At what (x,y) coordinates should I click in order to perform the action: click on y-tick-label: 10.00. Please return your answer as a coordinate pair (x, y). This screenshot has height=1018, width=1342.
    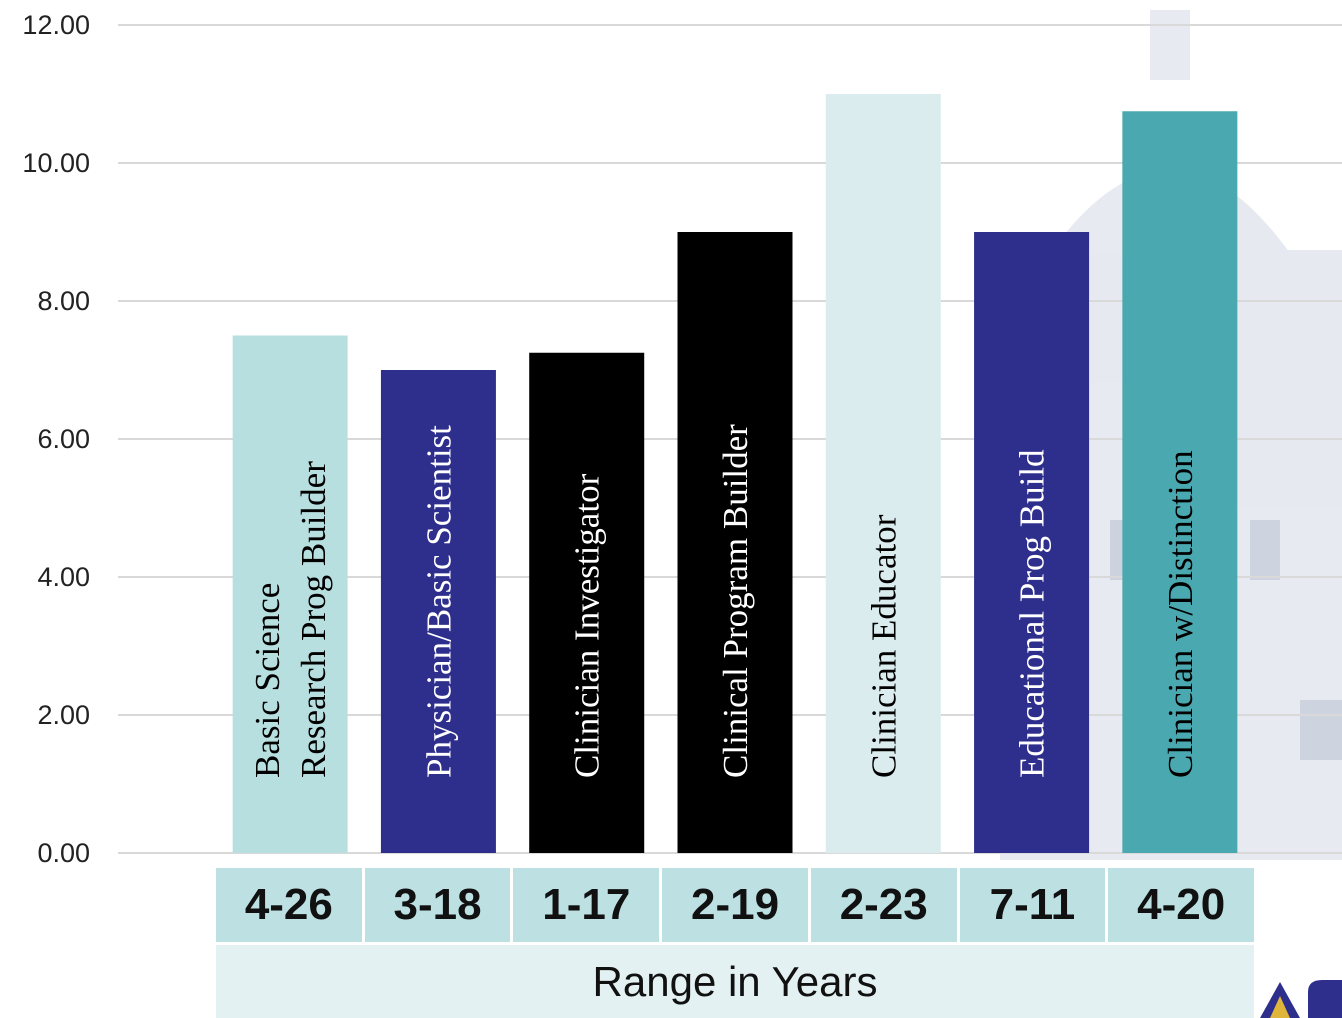
    Looking at the image, I should click on (56, 163).